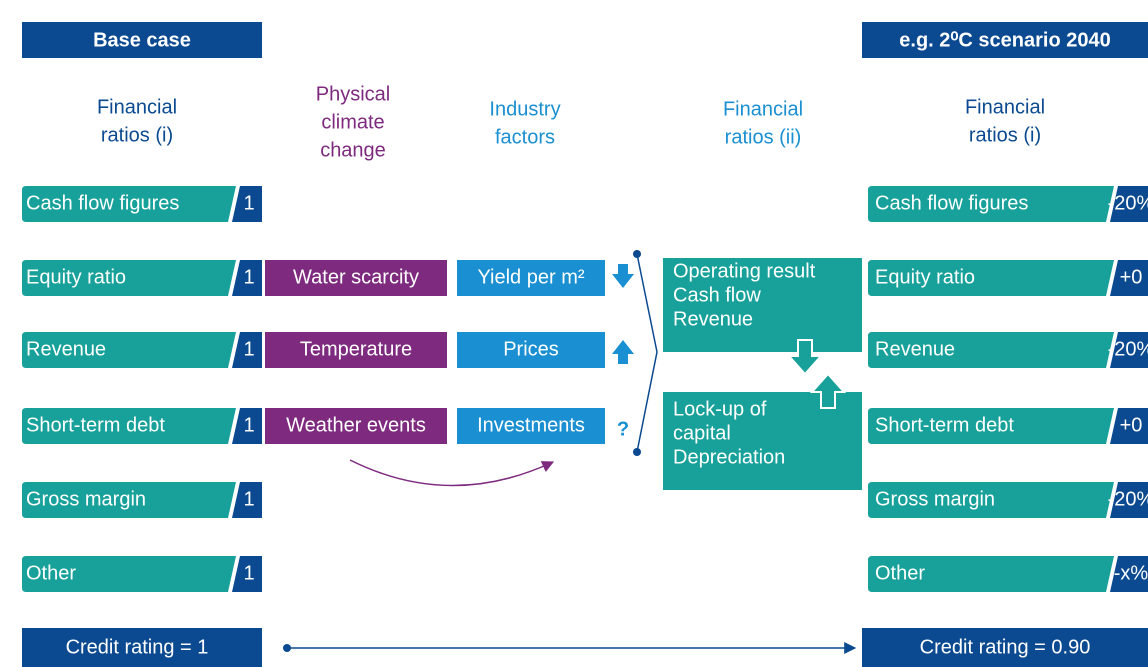  What do you see at coordinates (647, 353) in the screenshot?
I see `brace` at bounding box center [647, 353].